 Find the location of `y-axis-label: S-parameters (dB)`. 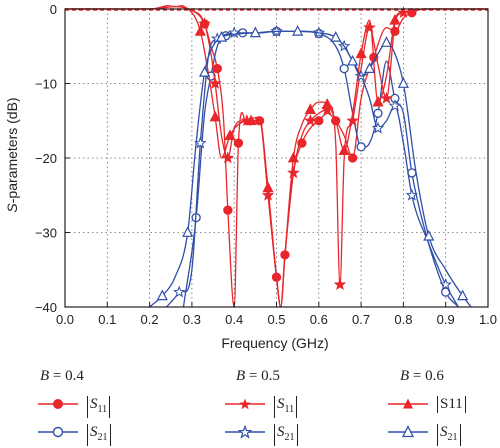

y-axis-label: S-parameters (dB) is located at coordinates (12, 154).